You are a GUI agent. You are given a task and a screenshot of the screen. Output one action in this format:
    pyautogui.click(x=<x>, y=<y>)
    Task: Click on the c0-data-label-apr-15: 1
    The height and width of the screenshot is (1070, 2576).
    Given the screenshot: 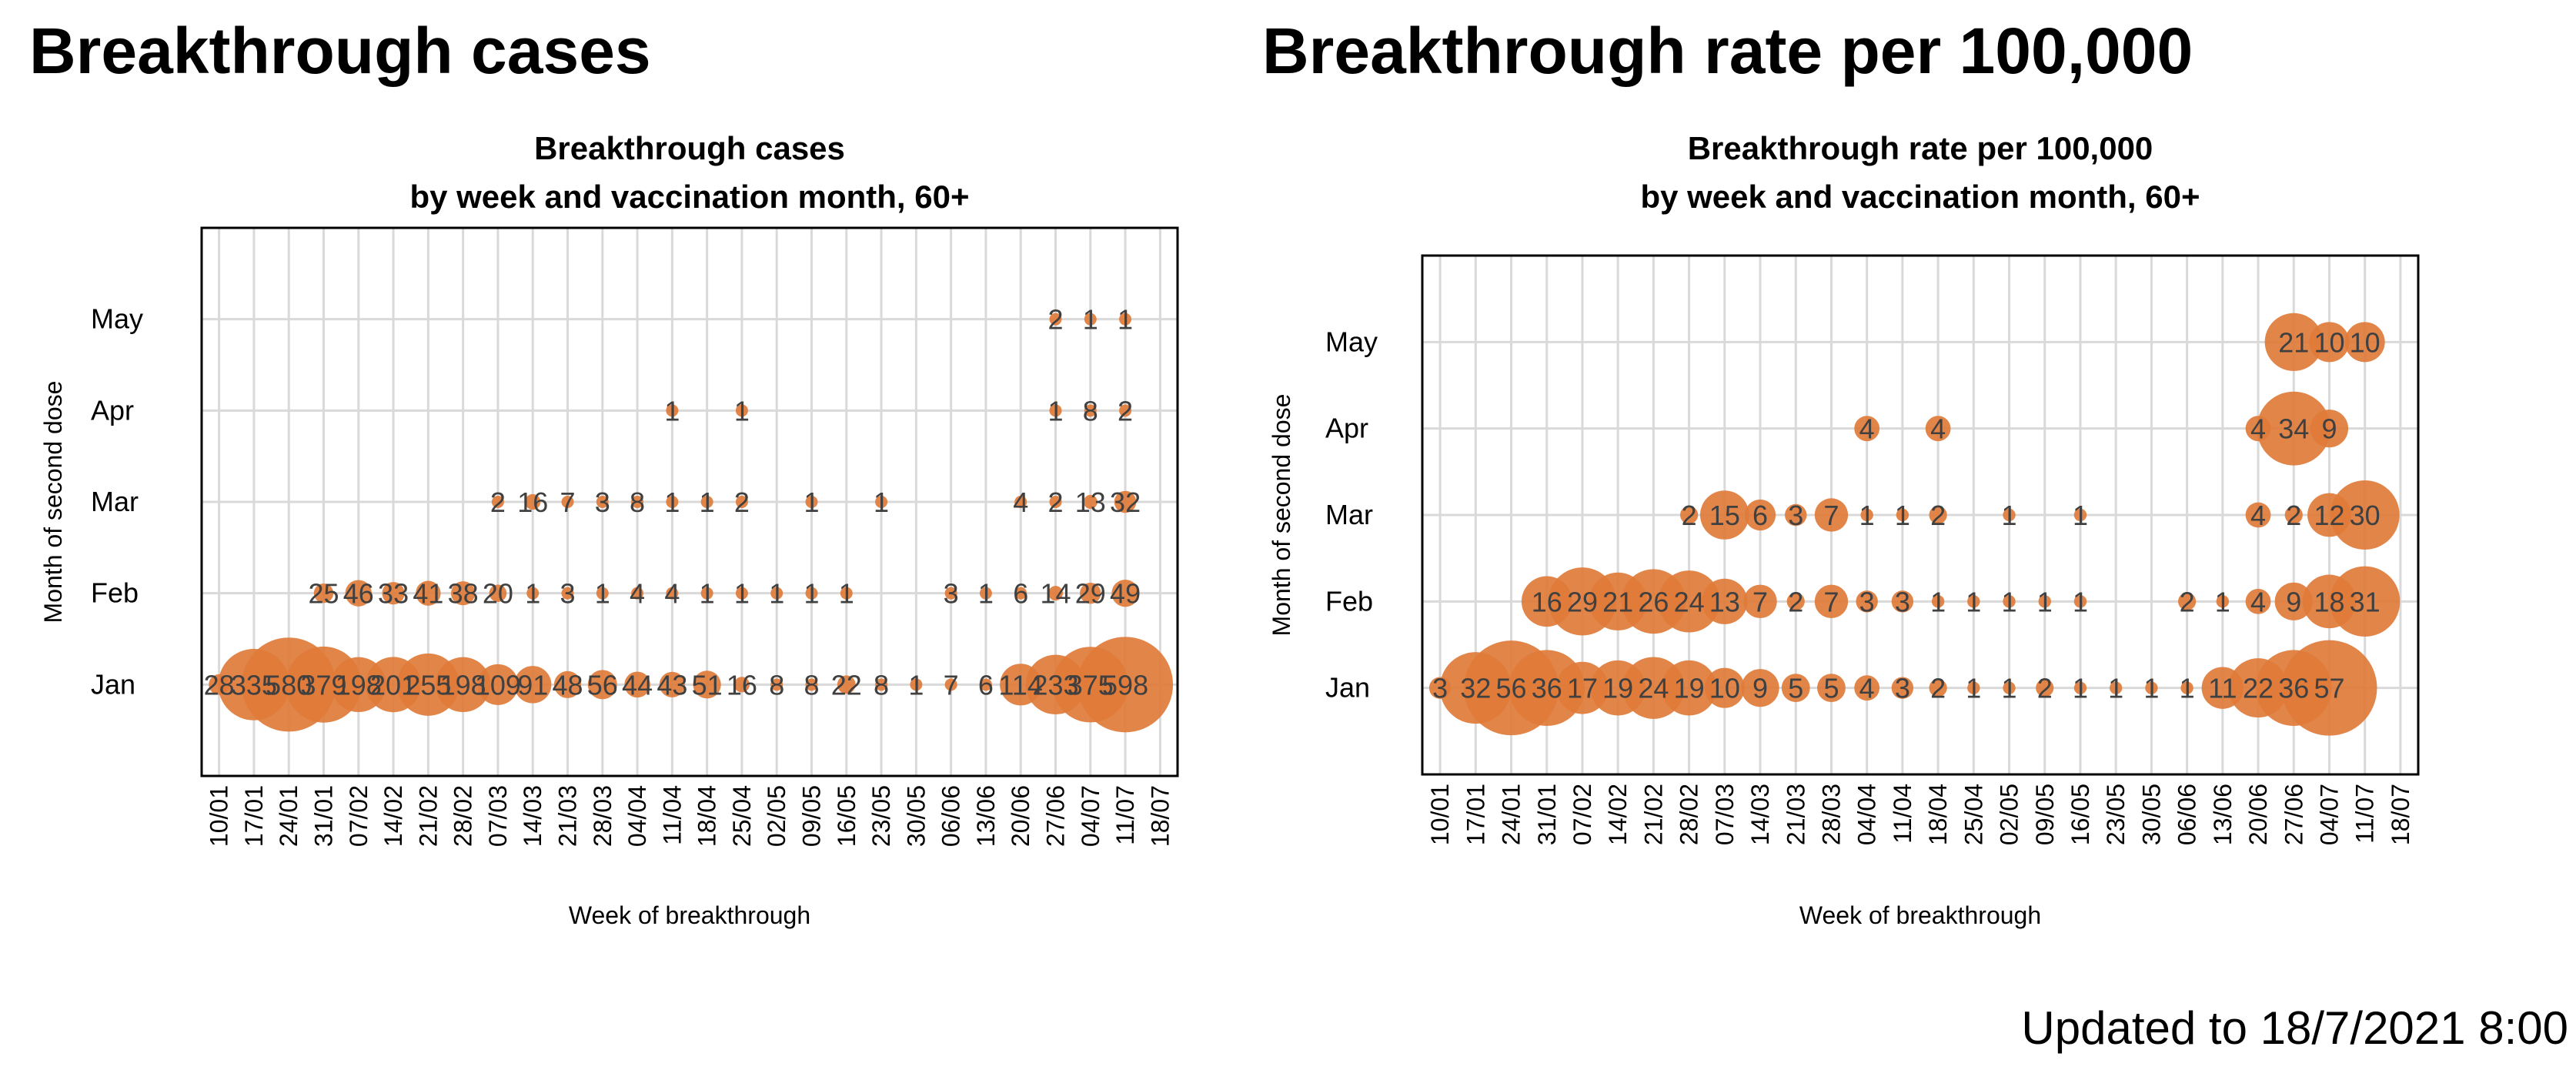 What is the action you would take?
    pyautogui.click(x=742, y=410)
    